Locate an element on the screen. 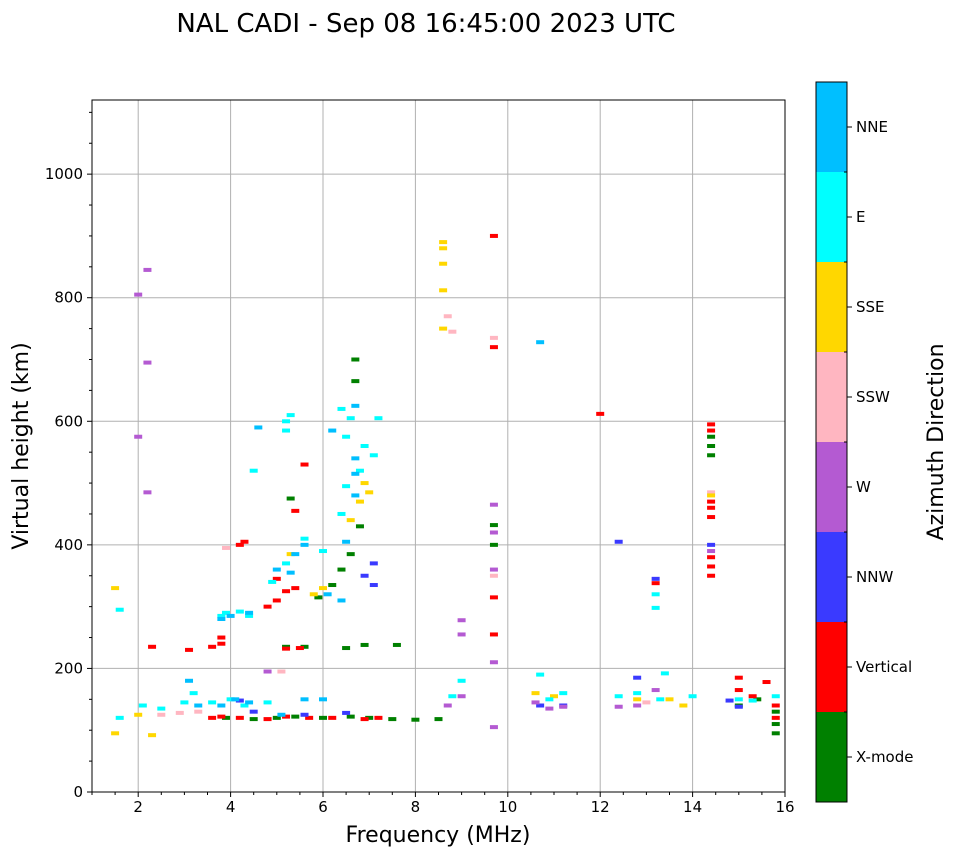 The height and width of the screenshot is (857, 958). colorbar-frame is located at coordinates (831, 442).